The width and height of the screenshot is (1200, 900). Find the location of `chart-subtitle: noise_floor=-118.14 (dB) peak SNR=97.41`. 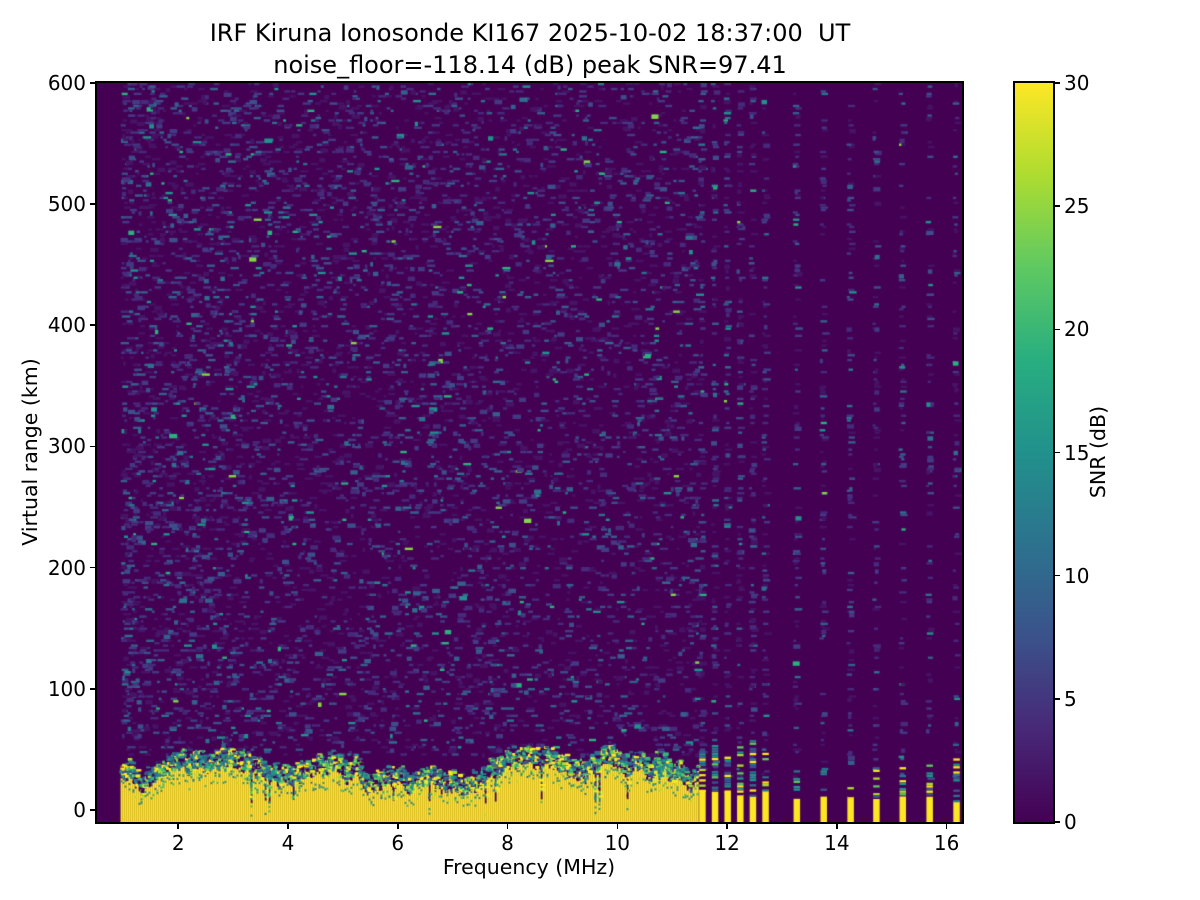

chart-subtitle: noise_floor=-118.14 (dB) peak SNR=97.41 is located at coordinates (530, 65).